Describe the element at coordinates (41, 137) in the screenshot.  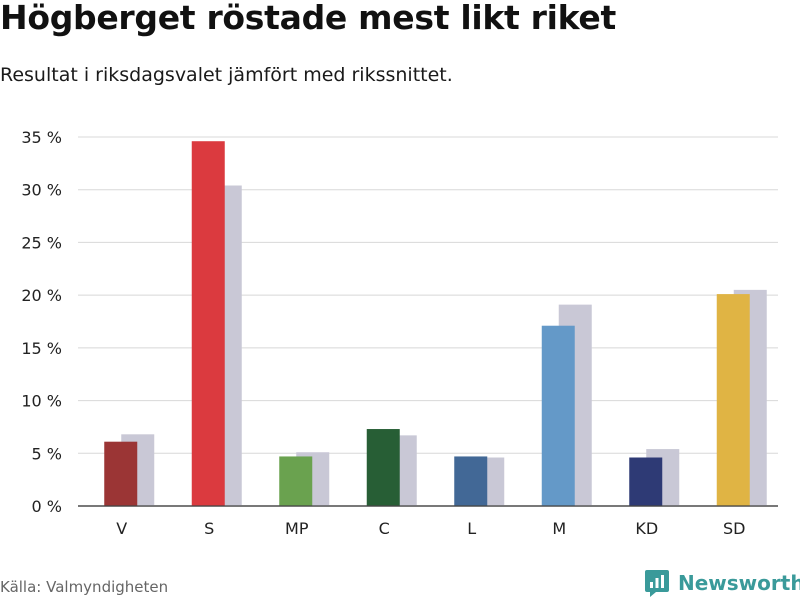
I see `y-tick-label: 35 %` at that location.